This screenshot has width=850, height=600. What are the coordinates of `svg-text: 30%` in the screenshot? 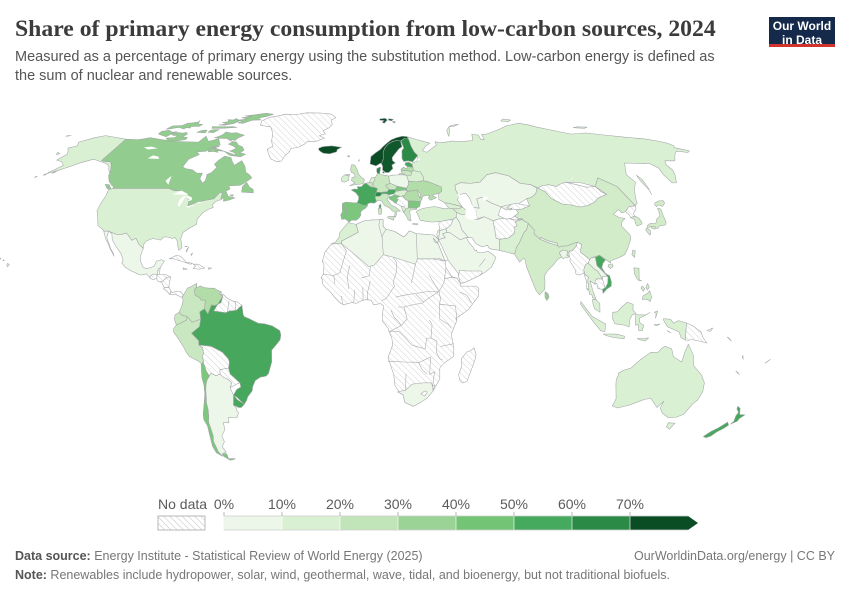 It's located at (398, 504).